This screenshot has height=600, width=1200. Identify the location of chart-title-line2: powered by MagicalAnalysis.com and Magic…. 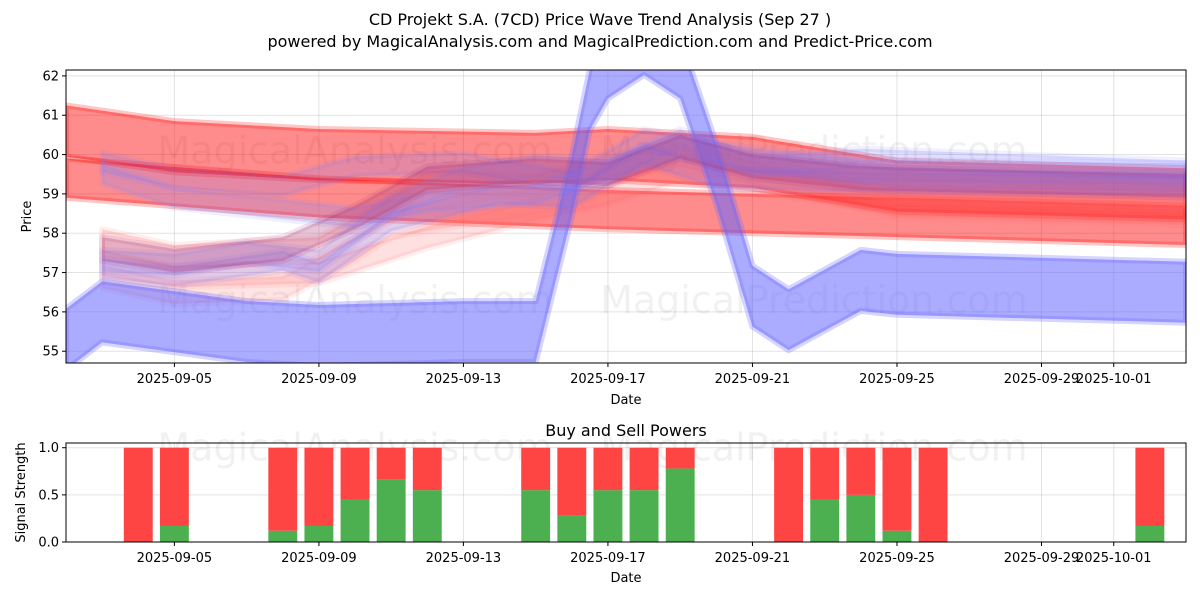
(599, 41).